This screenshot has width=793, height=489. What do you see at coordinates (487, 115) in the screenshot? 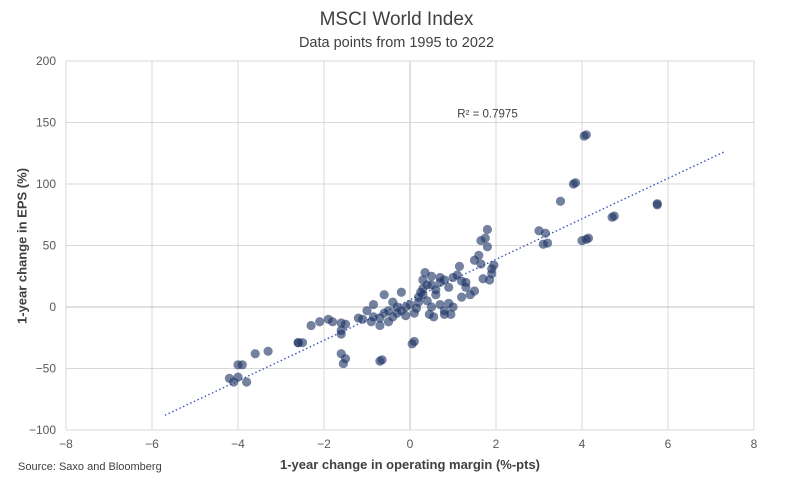
I see `r-squared-annotation: R² = 0.7975` at bounding box center [487, 115].